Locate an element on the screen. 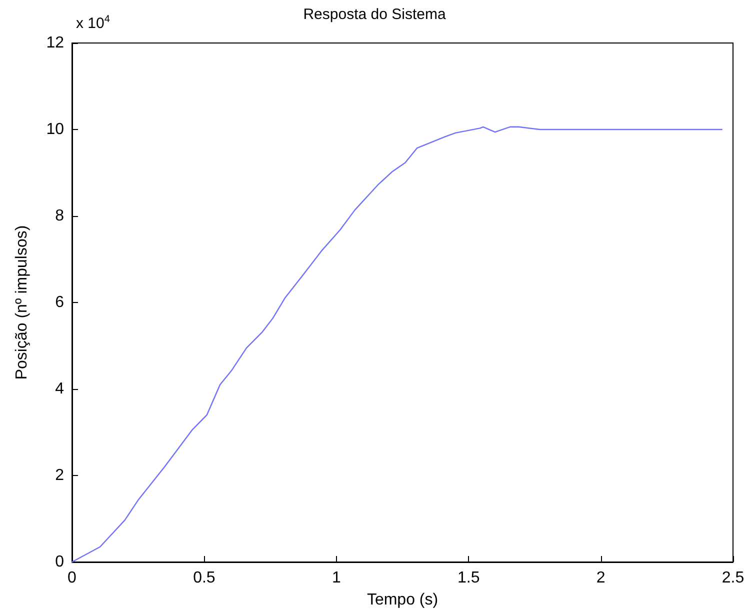 This screenshot has height=614, width=749. chart-title: Resposta do Sistema is located at coordinates (374, 14).